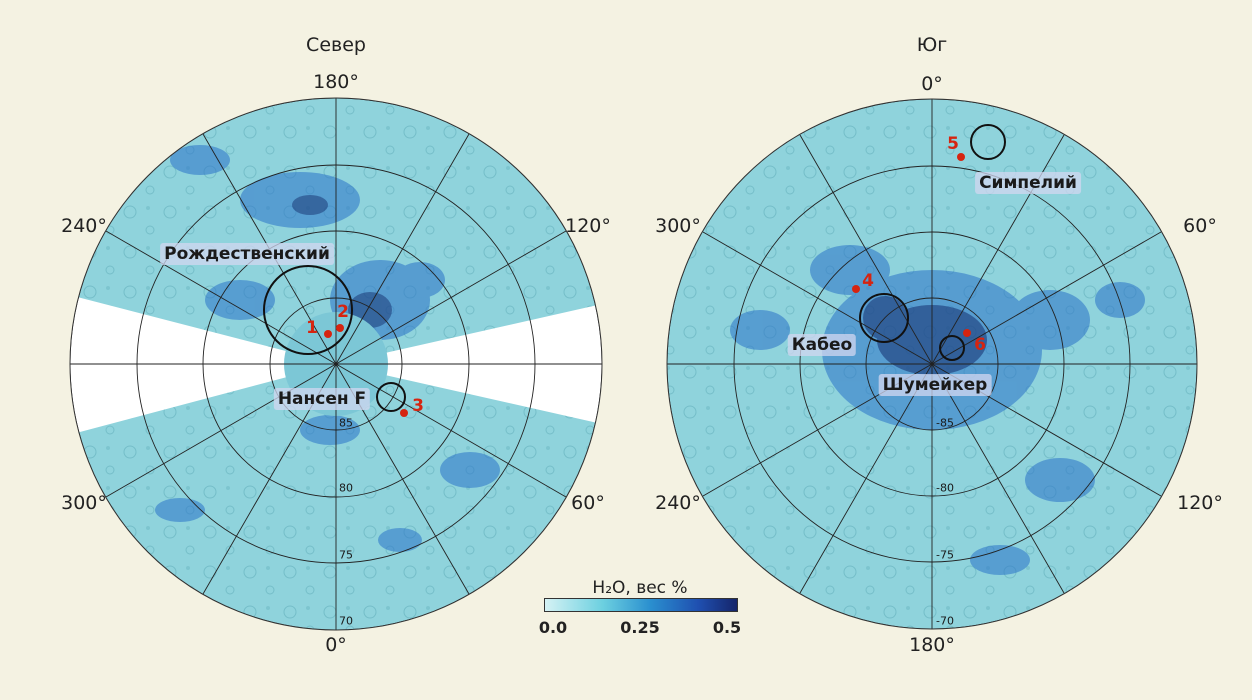 The image size is (1252, 700). I want to click on south-lon-label-60: 60°, so click(1200, 226).